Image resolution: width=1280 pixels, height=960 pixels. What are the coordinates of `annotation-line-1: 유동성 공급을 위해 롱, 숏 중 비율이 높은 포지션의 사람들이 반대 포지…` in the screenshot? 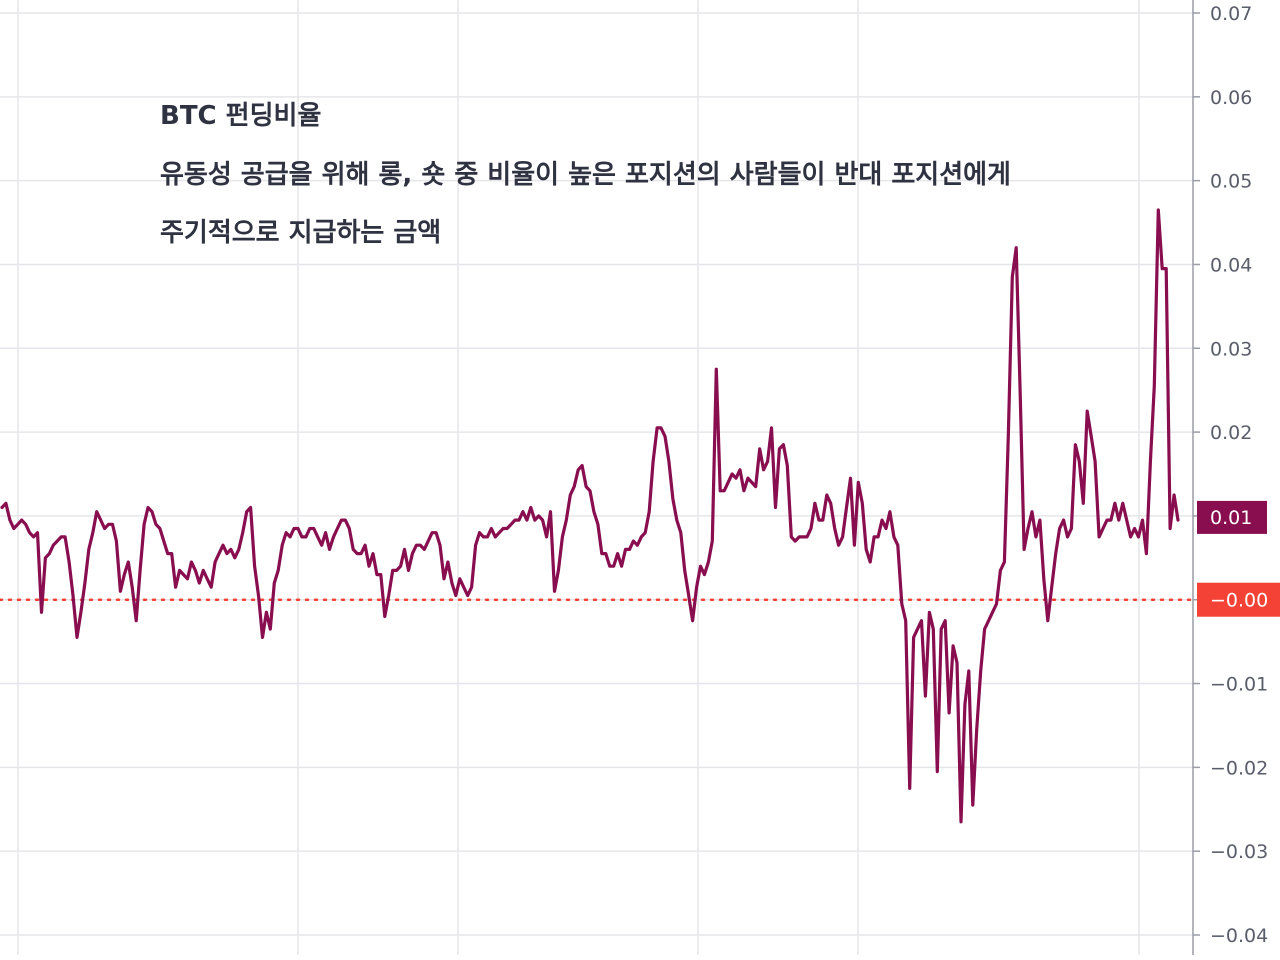 It's located at (585, 175).